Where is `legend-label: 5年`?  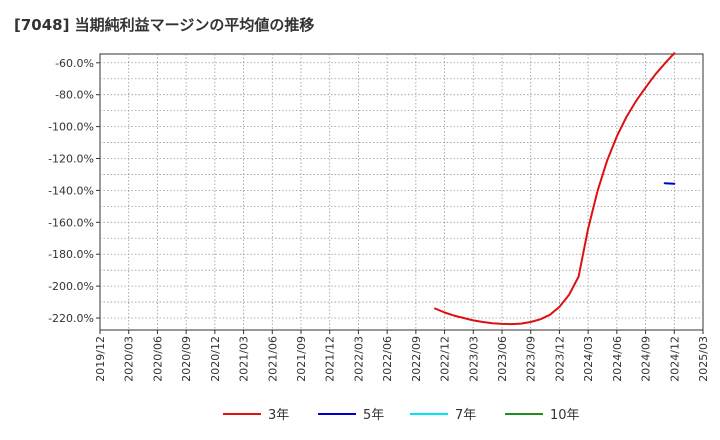
legend-label: 5年 is located at coordinates (373, 415).